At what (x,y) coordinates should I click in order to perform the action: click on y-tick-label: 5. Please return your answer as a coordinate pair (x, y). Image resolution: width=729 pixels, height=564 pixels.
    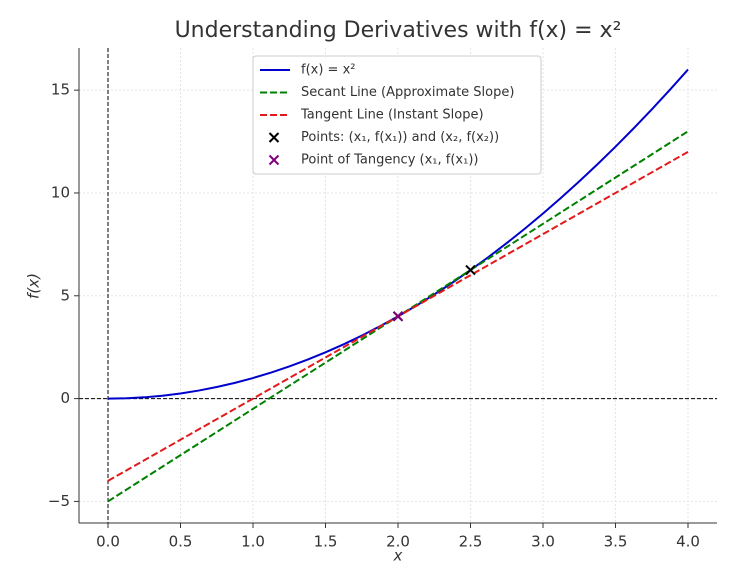
    Looking at the image, I should click on (65, 295).